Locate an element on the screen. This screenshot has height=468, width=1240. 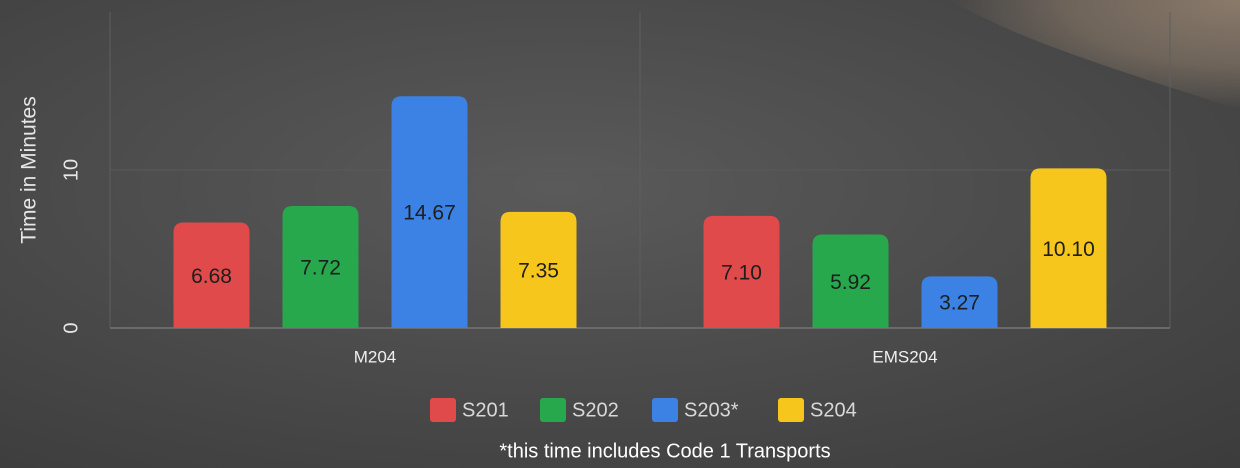
legend-label: S201 is located at coordinates (485, 410).